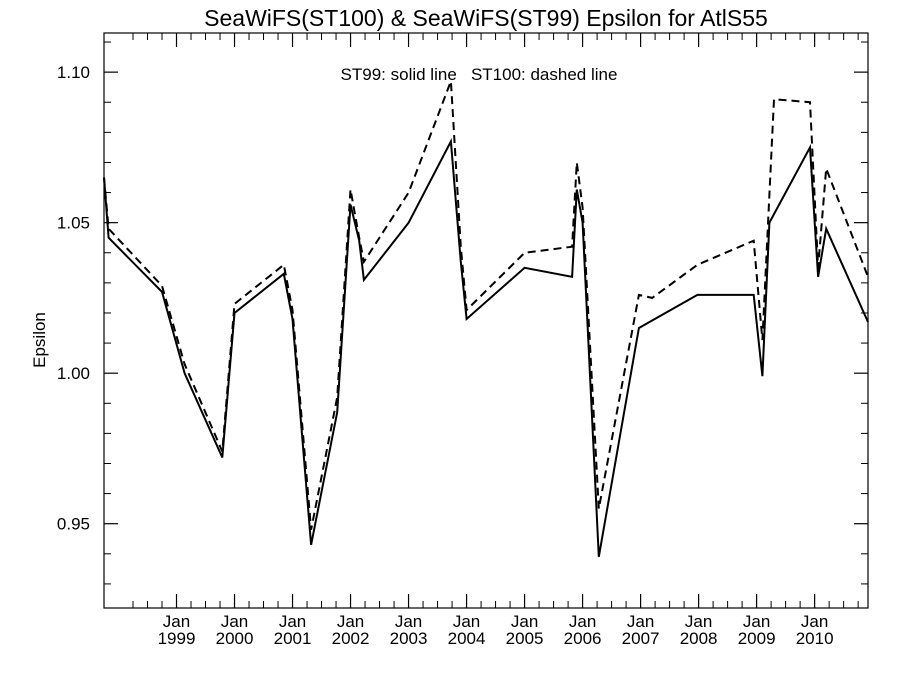 The height and width of the screenshot is (675, 900). Describe the element at coordinates (699, 638) in the screenshot. I see `x-tick-year-label: 2008` at that location.